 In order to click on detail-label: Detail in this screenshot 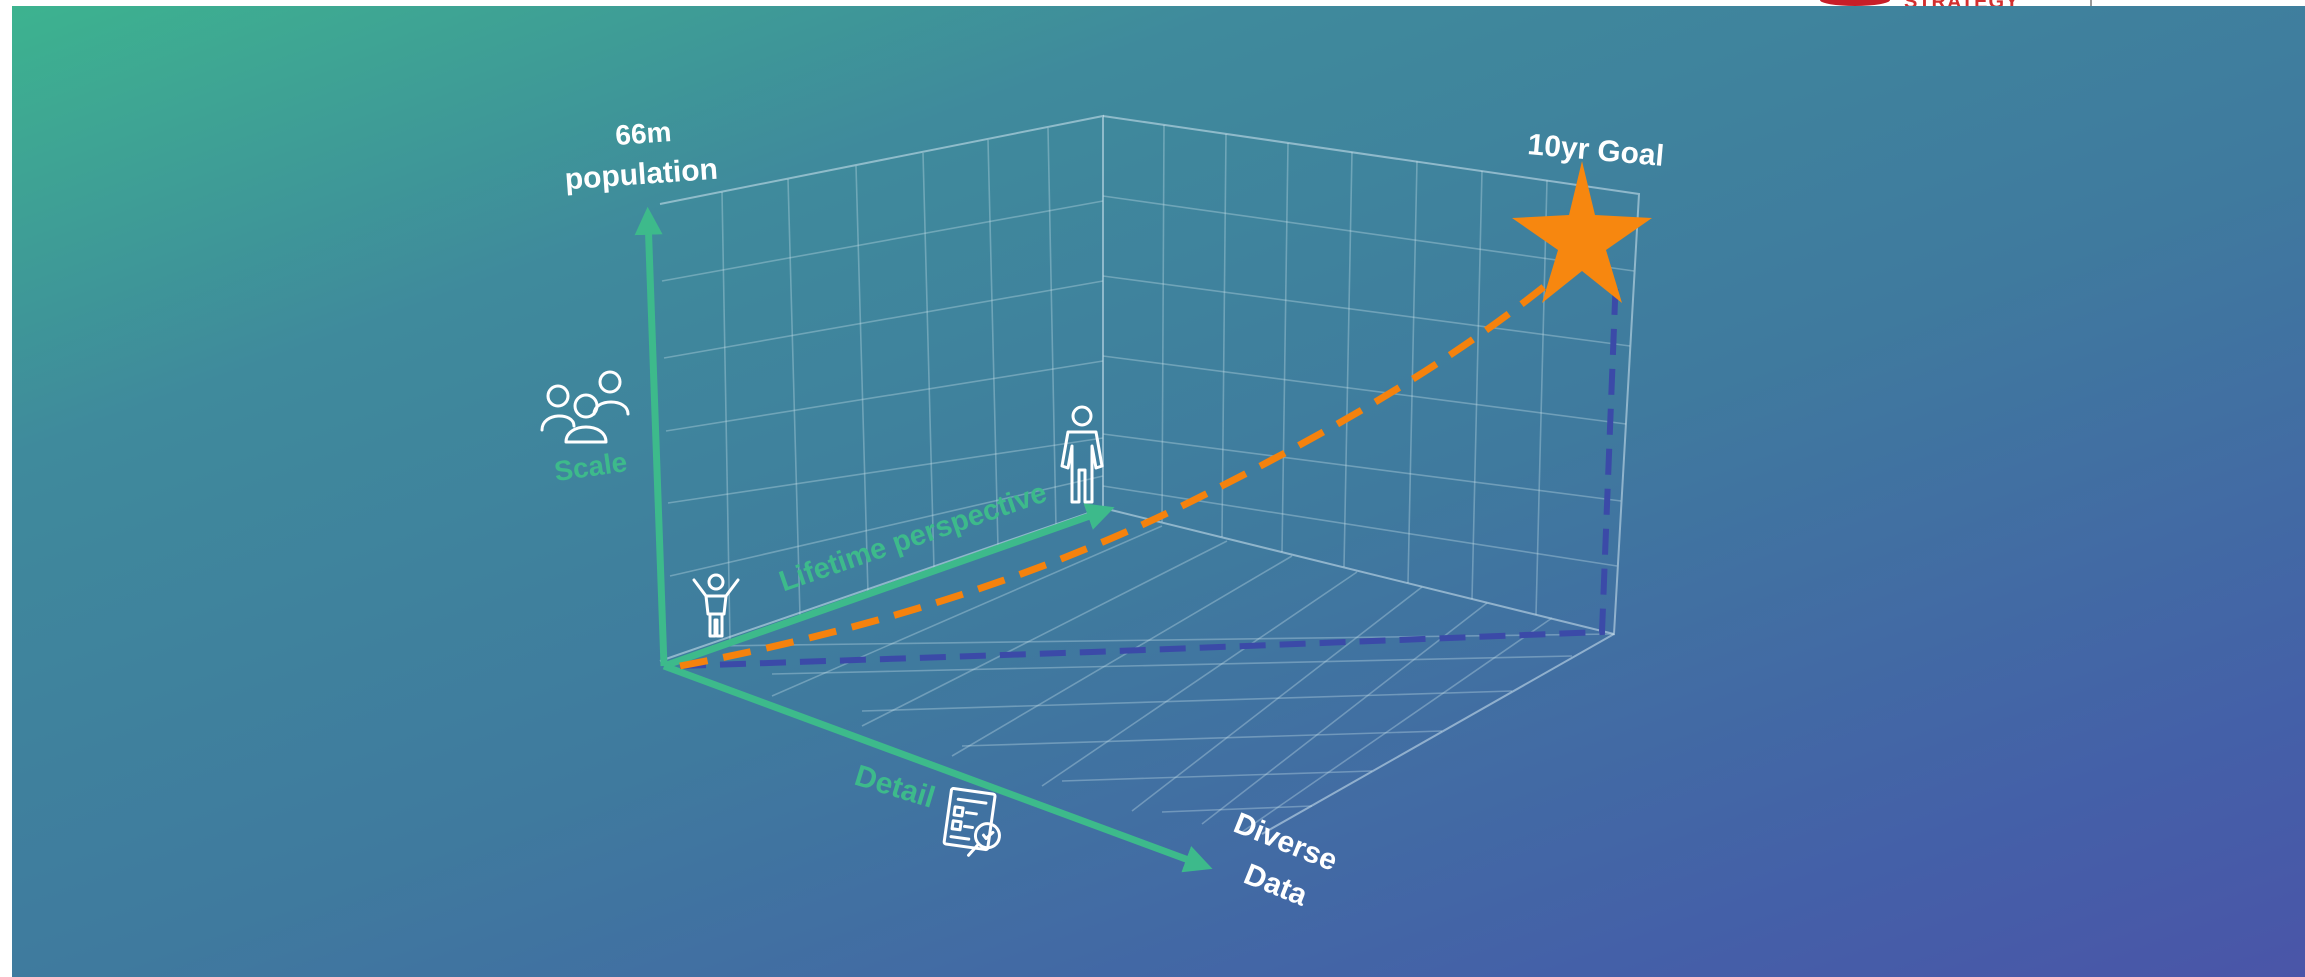, I will do `click(895, 786)`.